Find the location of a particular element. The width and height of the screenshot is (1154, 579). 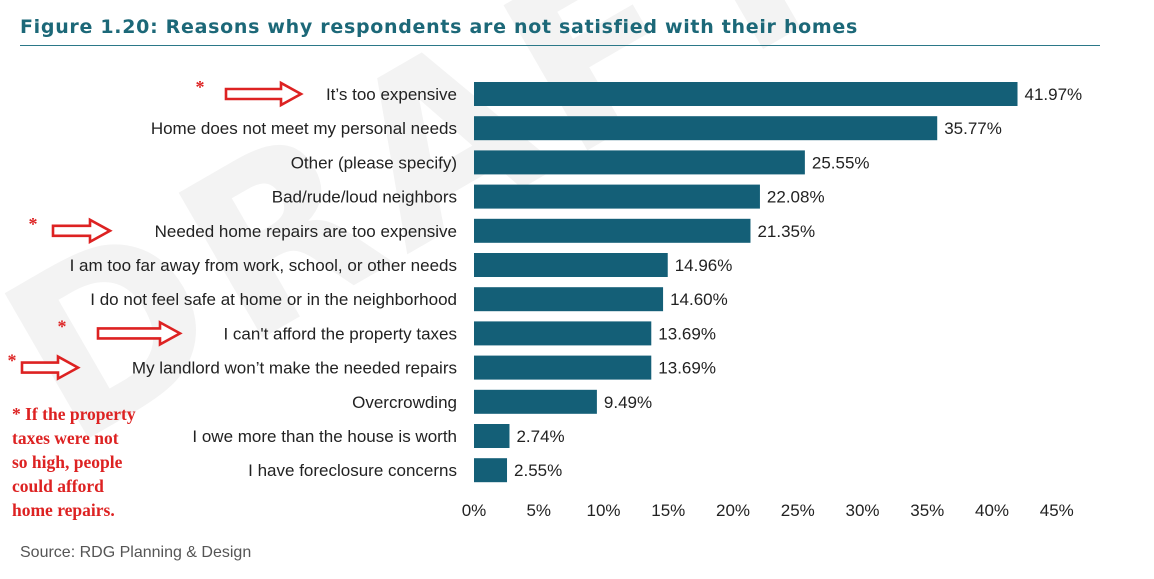

category-label: I have foreclosure concerns is located at coordinates (352, 470).